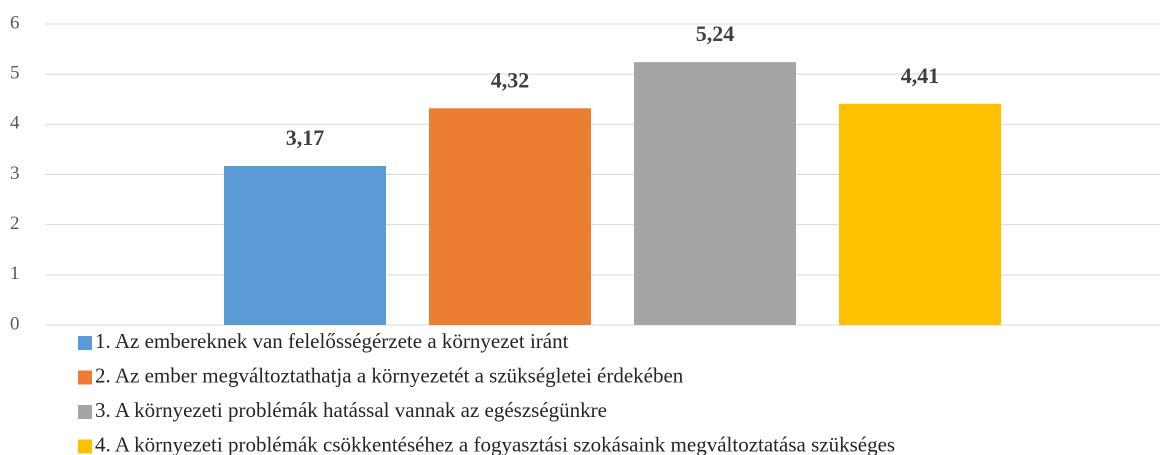 Image resolution: width=1167 pixels, height=455 pixels. What do you see at coordinates (510, 79) in the screenshot?
I see `data-label: 4,32` at bounding box center [510, 79].